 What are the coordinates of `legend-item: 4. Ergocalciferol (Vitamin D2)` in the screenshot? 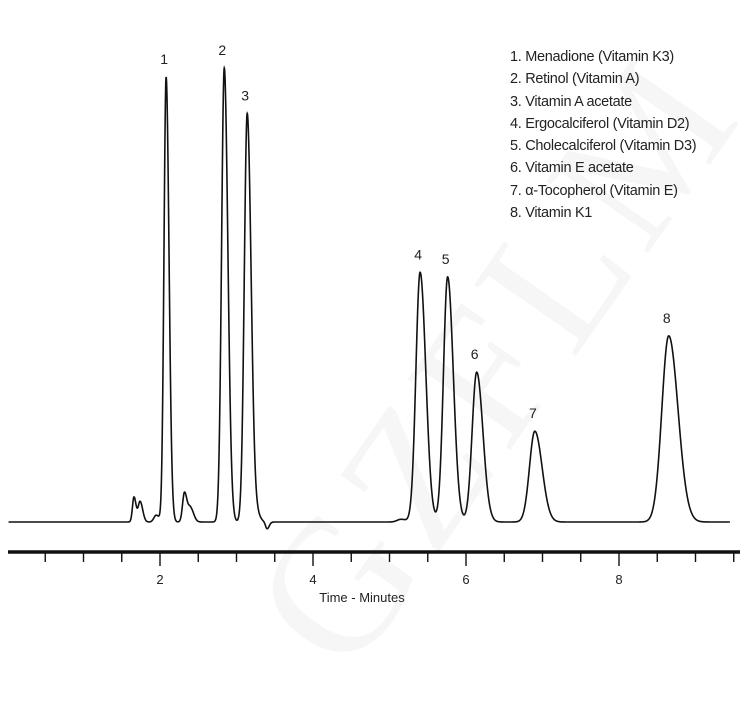 It's located at (600, 123).